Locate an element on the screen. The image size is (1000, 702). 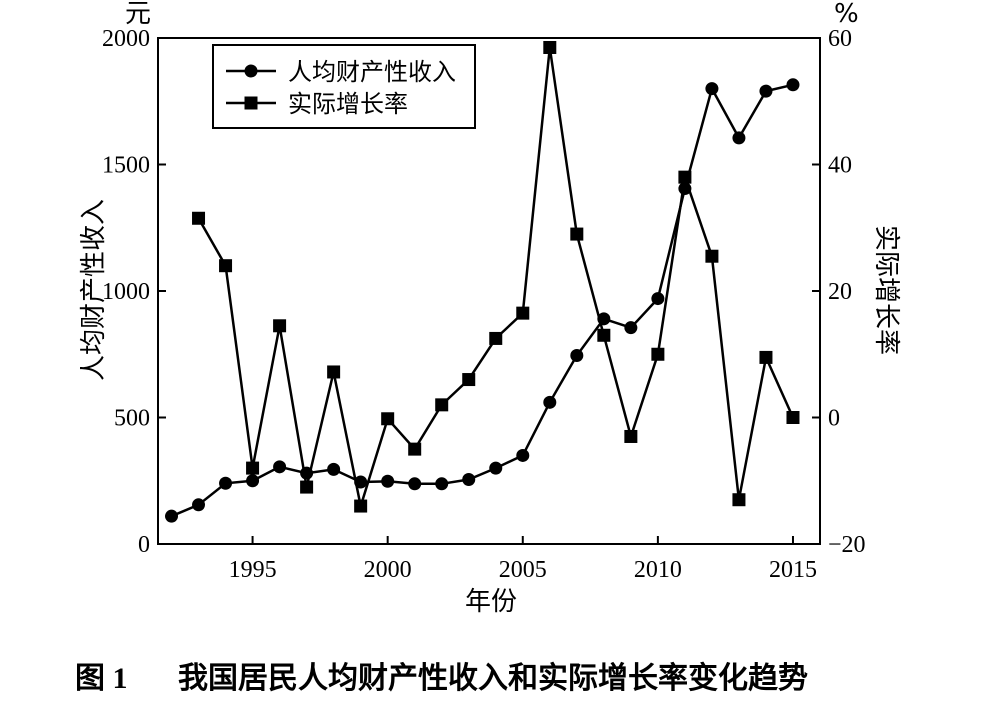
x-tick-label: 1995 is located at coordinates (253, 570).